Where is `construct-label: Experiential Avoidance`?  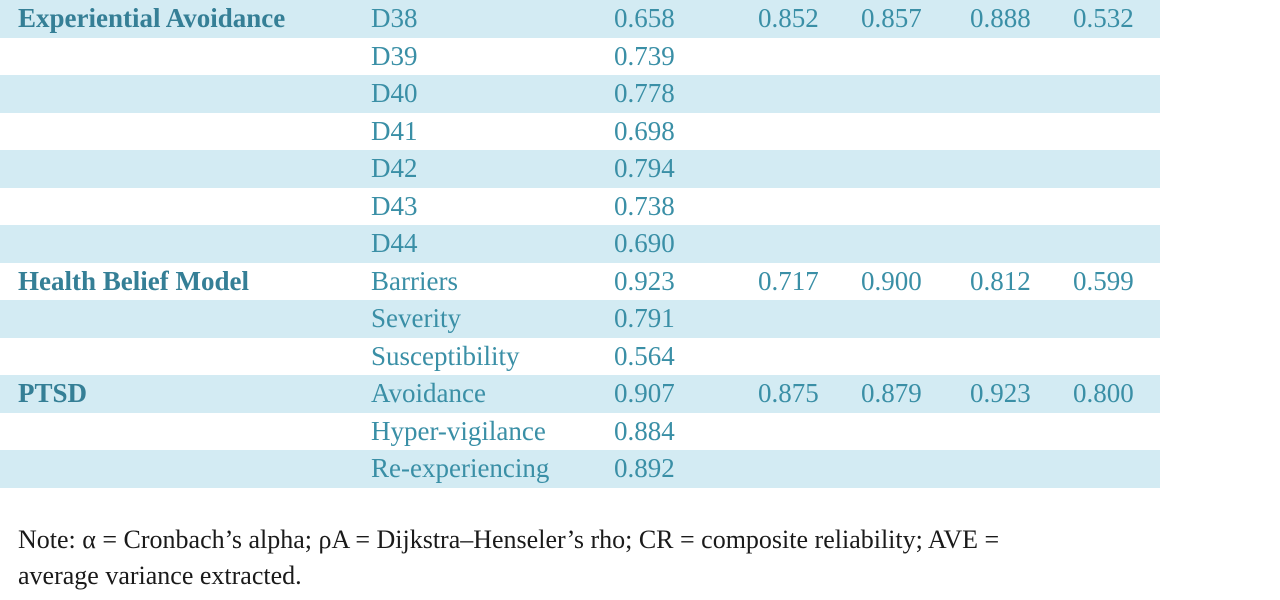 construct-label: Experiential Avoidance is located at coordinates (152, 18).